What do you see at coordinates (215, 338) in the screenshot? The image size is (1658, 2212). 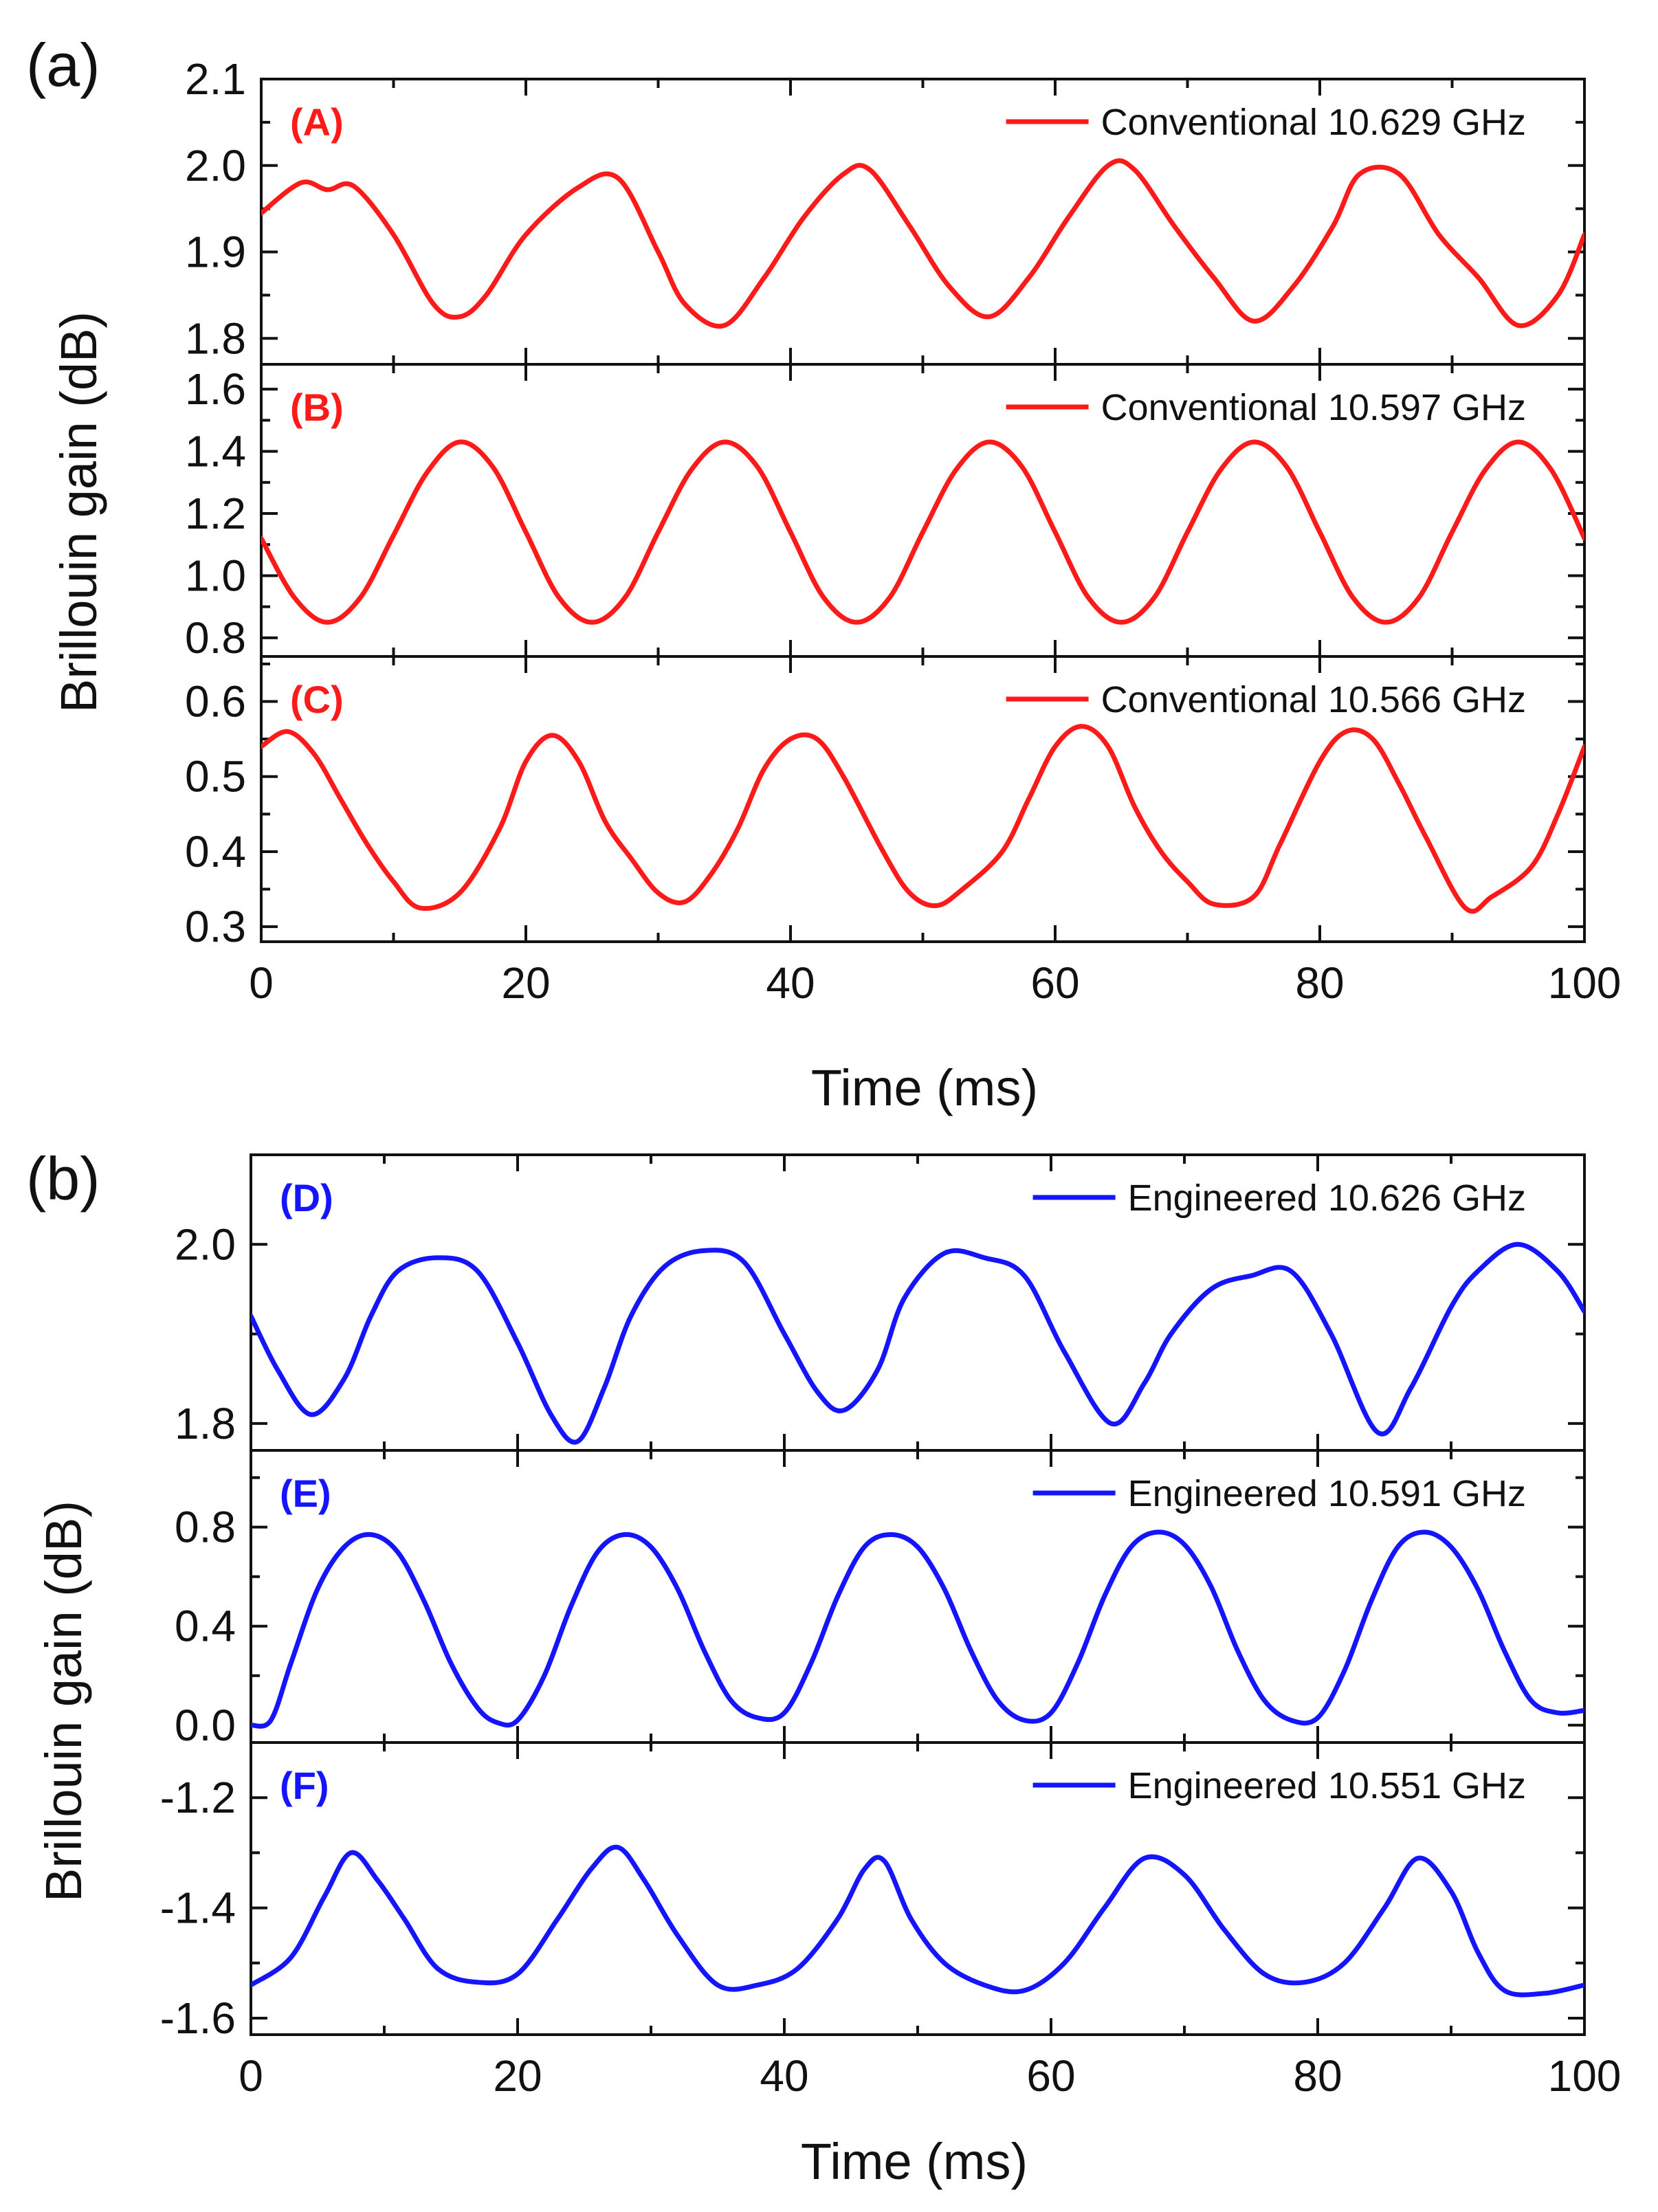 I see `panel-a-y-tick-label: 1.8` at bounding box center [215, 338].